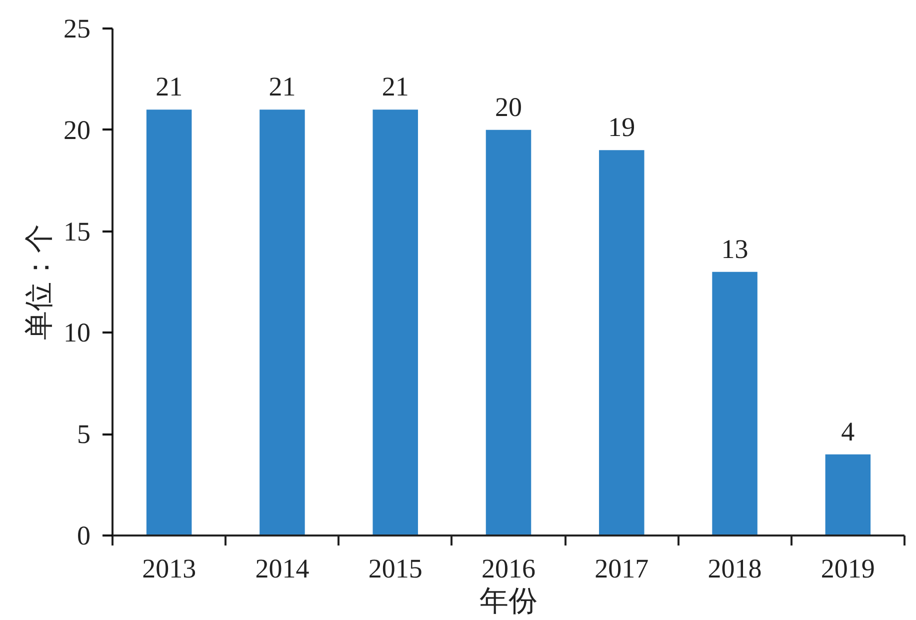  Describe the element at coordinates (83, 434) in the screenshot. I see `y-tick-label: 5` at that location.